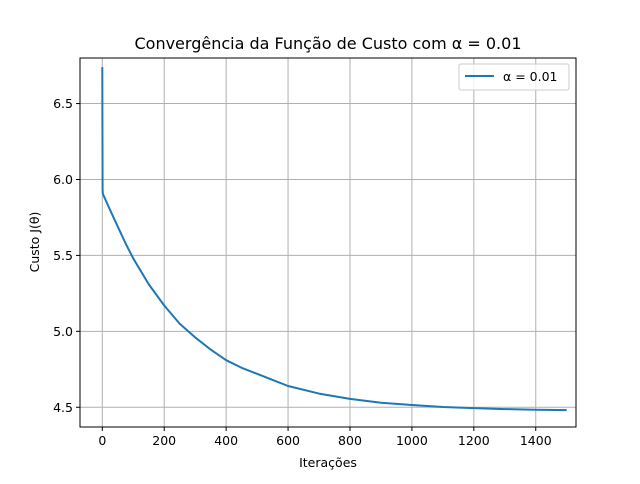 The height and width of the screenshot is (484, 640). I want to click on legend-box, so click(514, 77).